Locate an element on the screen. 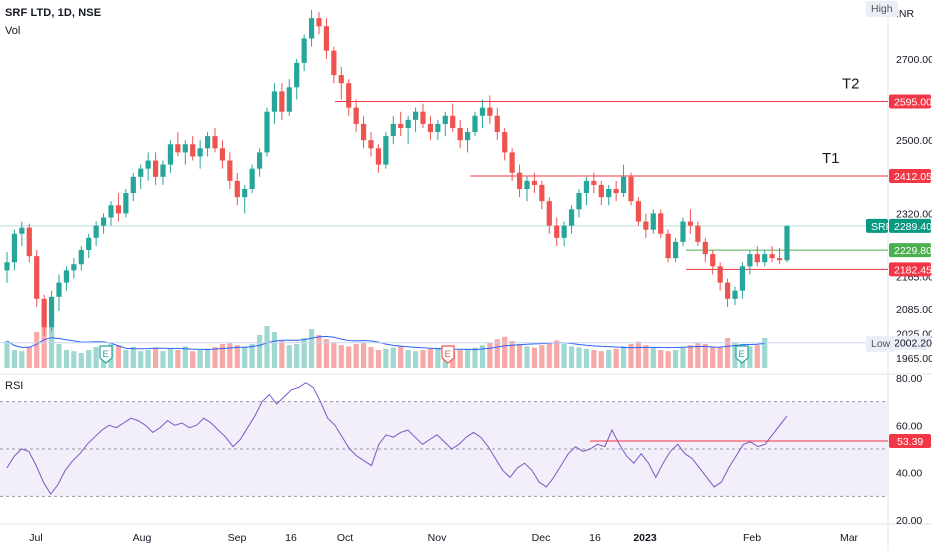 The image size is (932, 555). volume-ma-line is located at coordinates (385, 343).